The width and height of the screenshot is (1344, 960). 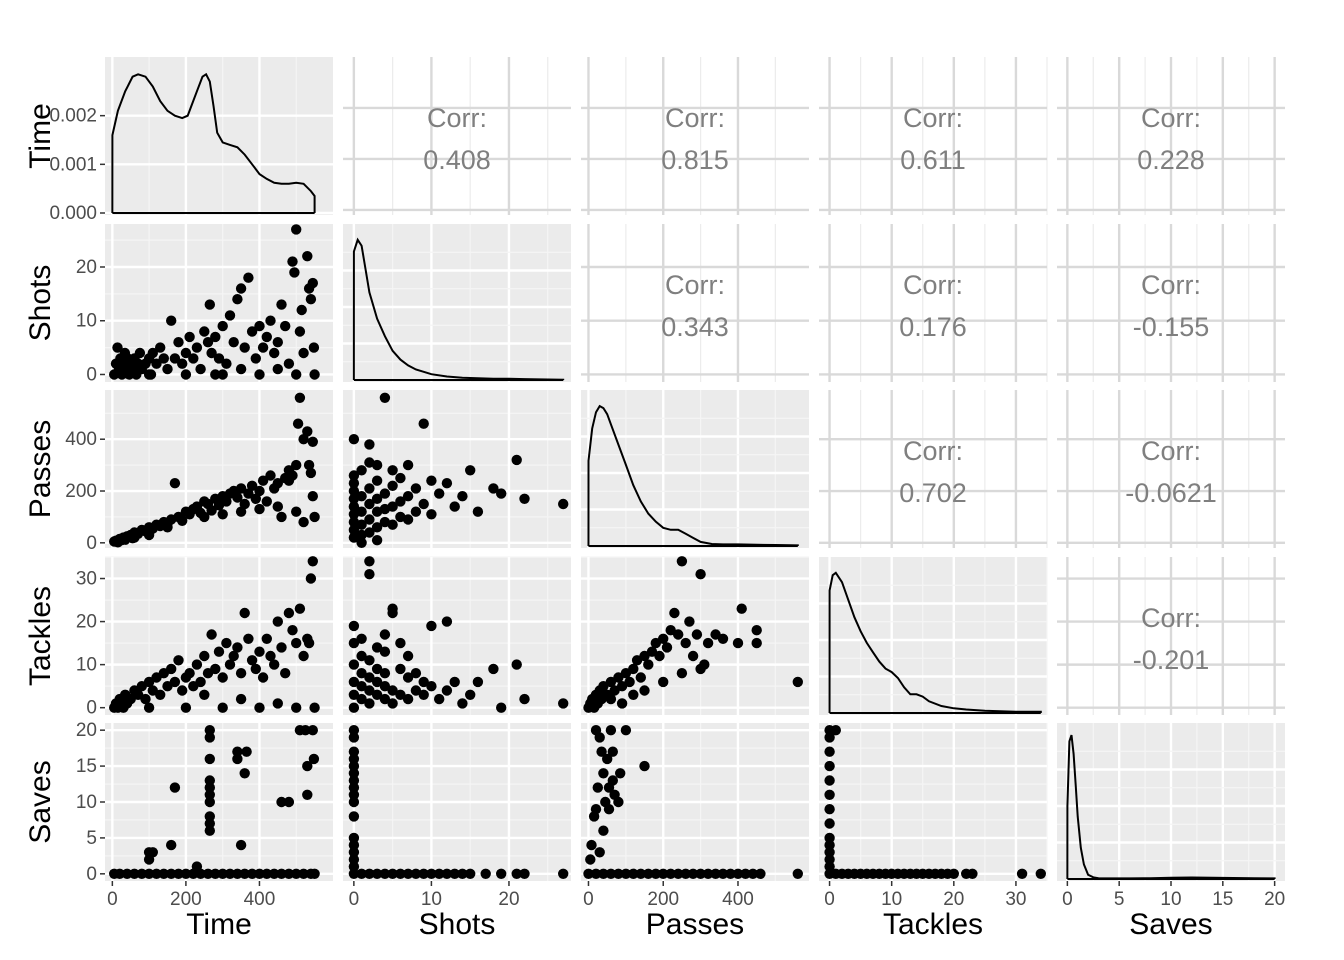 What do you see at coordinates (891, 899) in the screenshot?
I see `x-tick-label: 10` at bounding box center [891, 899].